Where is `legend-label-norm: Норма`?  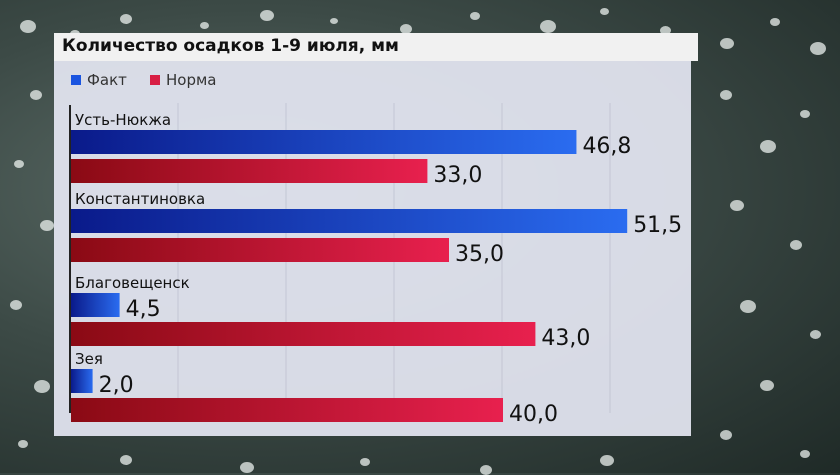 legend-label-norm: Норма is located at coordinates (191, 80).